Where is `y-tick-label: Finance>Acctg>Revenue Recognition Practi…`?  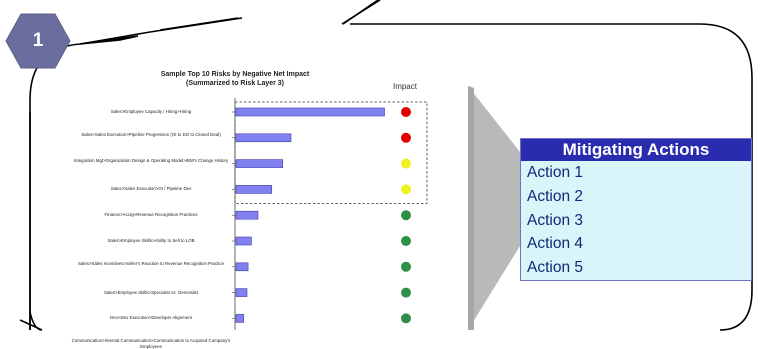
y-tick-label: Finance>Acctg>Revenue Recognition Practi… is located at coordinates (151, 215).